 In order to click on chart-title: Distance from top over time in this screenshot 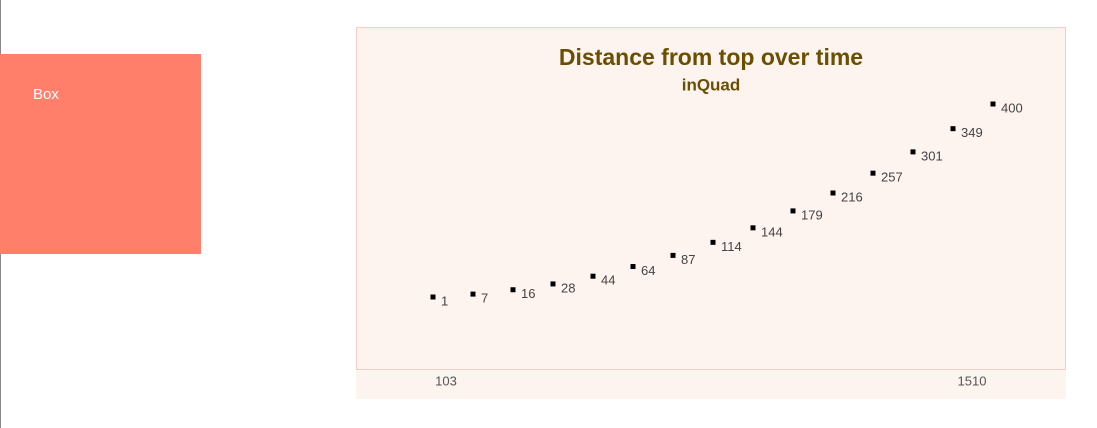, I will do `click(711, 57)`.